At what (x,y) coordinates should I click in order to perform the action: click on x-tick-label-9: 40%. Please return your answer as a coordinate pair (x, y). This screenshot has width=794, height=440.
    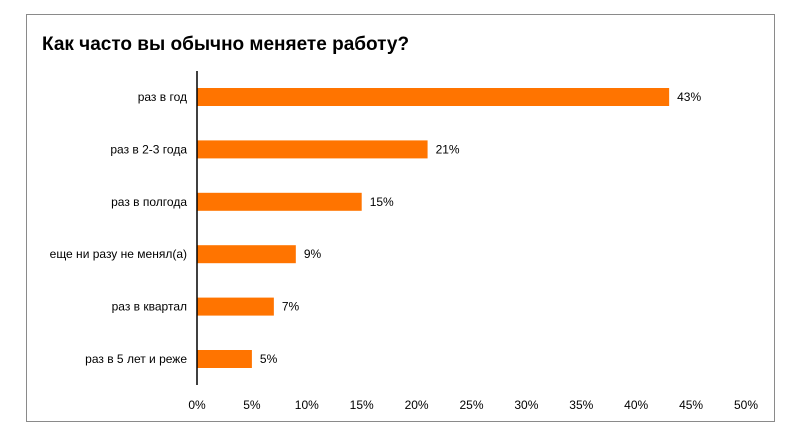
    Looking at the image, I should click on (636, 405).